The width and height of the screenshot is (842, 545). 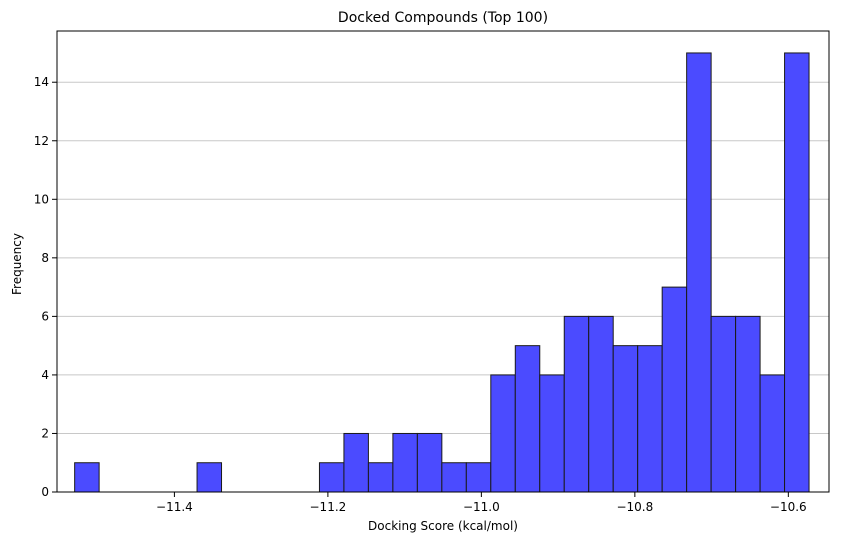 What do you see at coordinates (45, 375) in the screenshot?
I see `y-tick-label: 4` at bounding box center [45, 375].